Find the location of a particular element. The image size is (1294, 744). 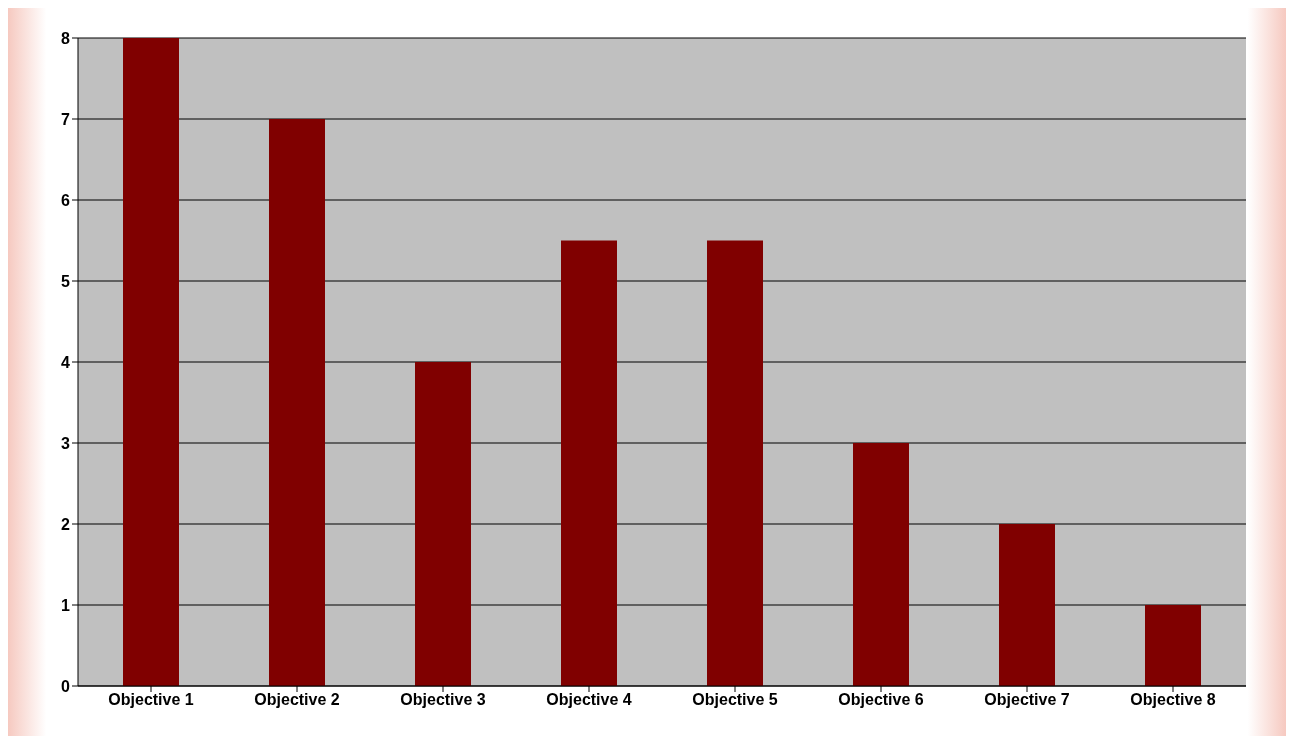

x-tick-label: Objective 4 is located at coordinates (589, 700).